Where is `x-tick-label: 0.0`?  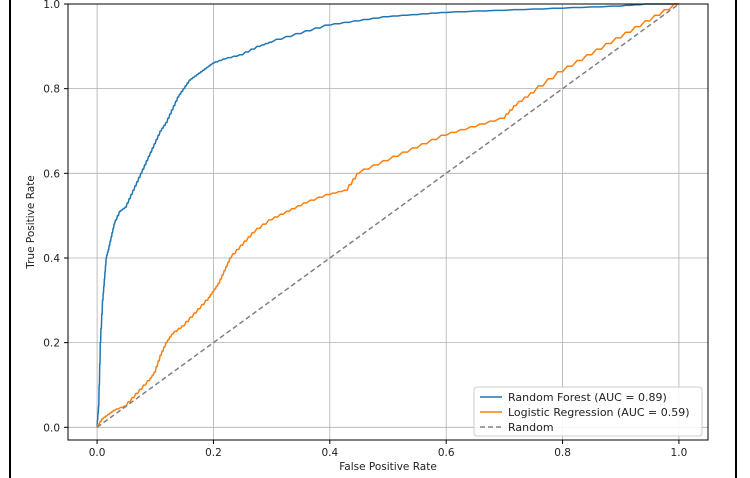 x-tick-label: 0.0 is located at coordinates (97, 453).